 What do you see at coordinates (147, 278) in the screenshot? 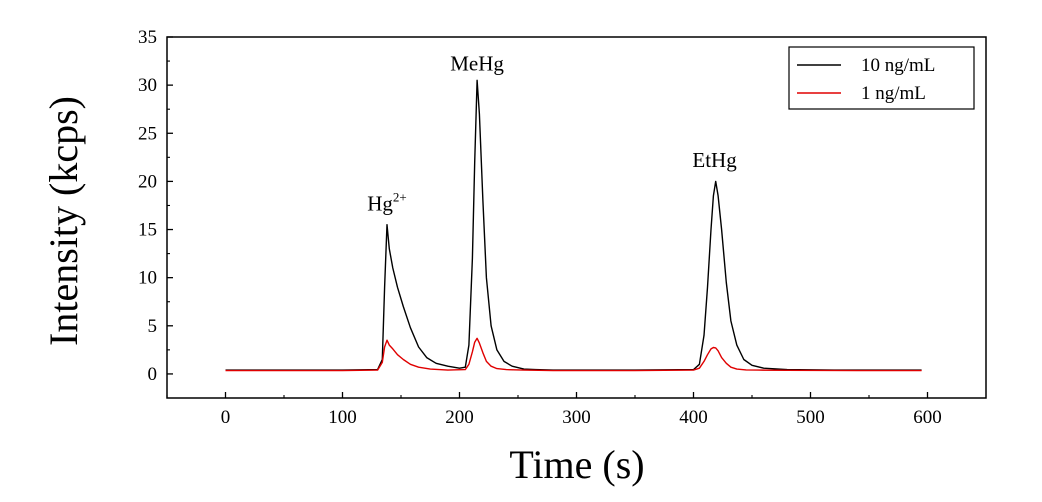
I see `y-tick-label: 10` at bounding box center [147, 278].